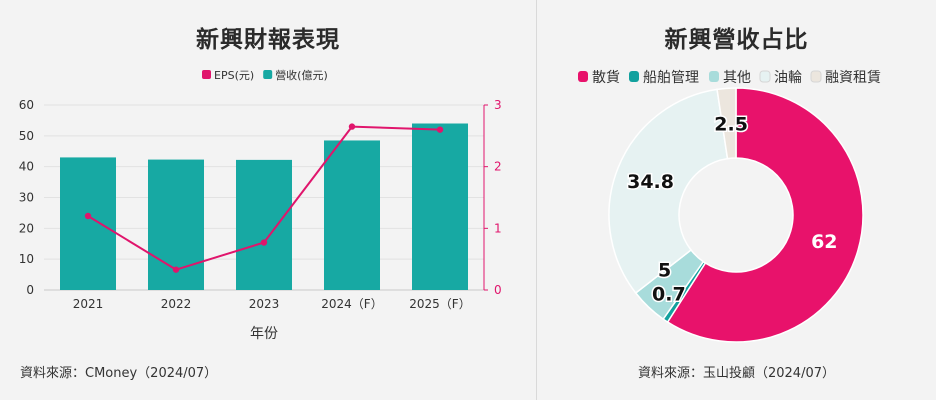 The height and width of the screenshot is (400, 936). Describe the element at coordinates (301, 75) in the screenshot. I see `legend-label: 營收(億元)` at that location.